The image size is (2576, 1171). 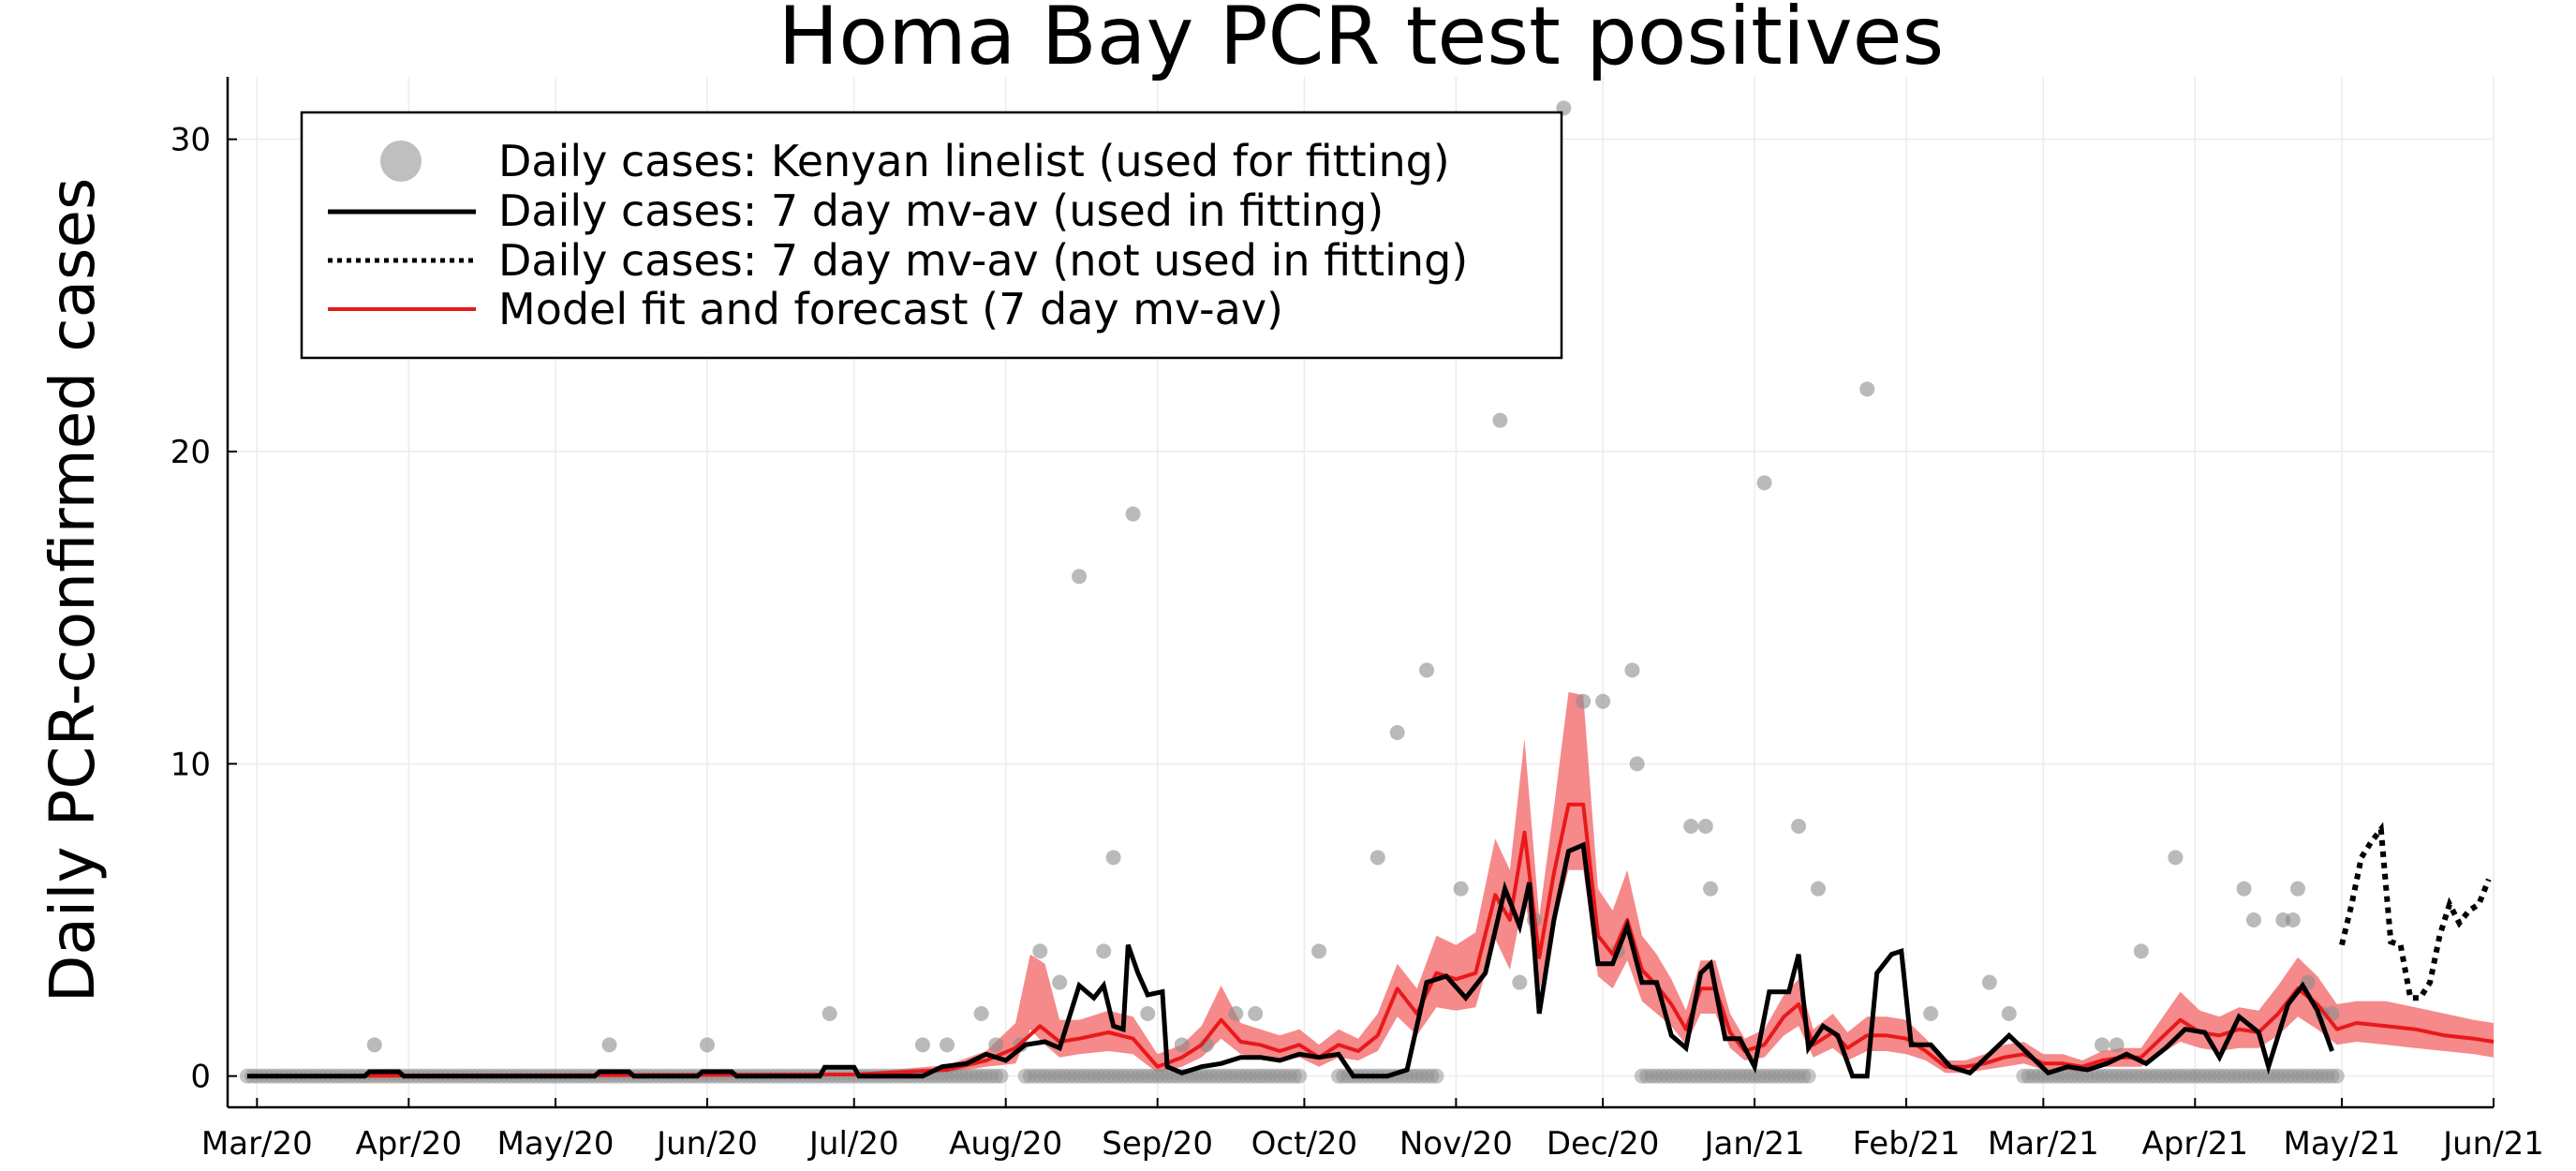 What do you see at coordinates (401, 161) in the screenshot?
I see `legend-marker-dot` at bounding box center [401, 161].